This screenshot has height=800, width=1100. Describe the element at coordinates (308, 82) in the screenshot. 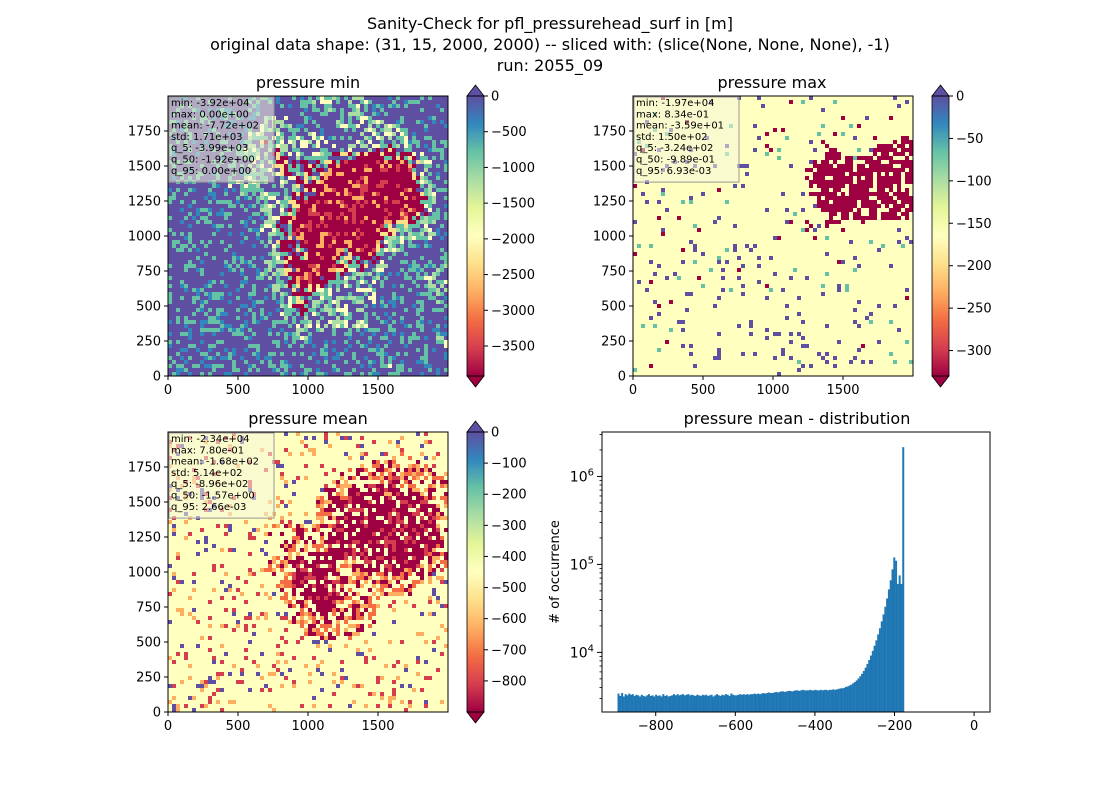

I see `panel-title: pressure min` at that location.